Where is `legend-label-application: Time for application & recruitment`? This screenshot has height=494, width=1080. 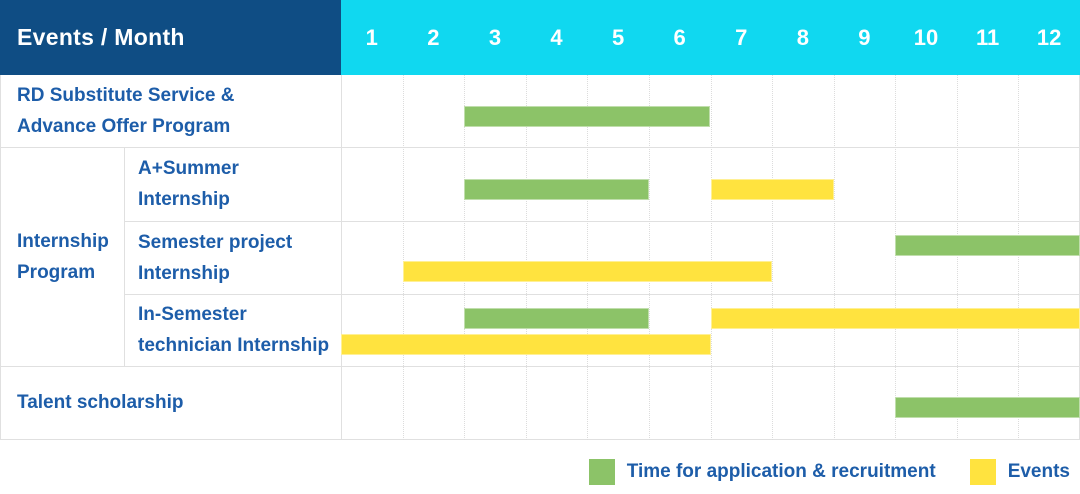 legend-label-application: Time for application & recruitment is located at coordinates (781, 471).